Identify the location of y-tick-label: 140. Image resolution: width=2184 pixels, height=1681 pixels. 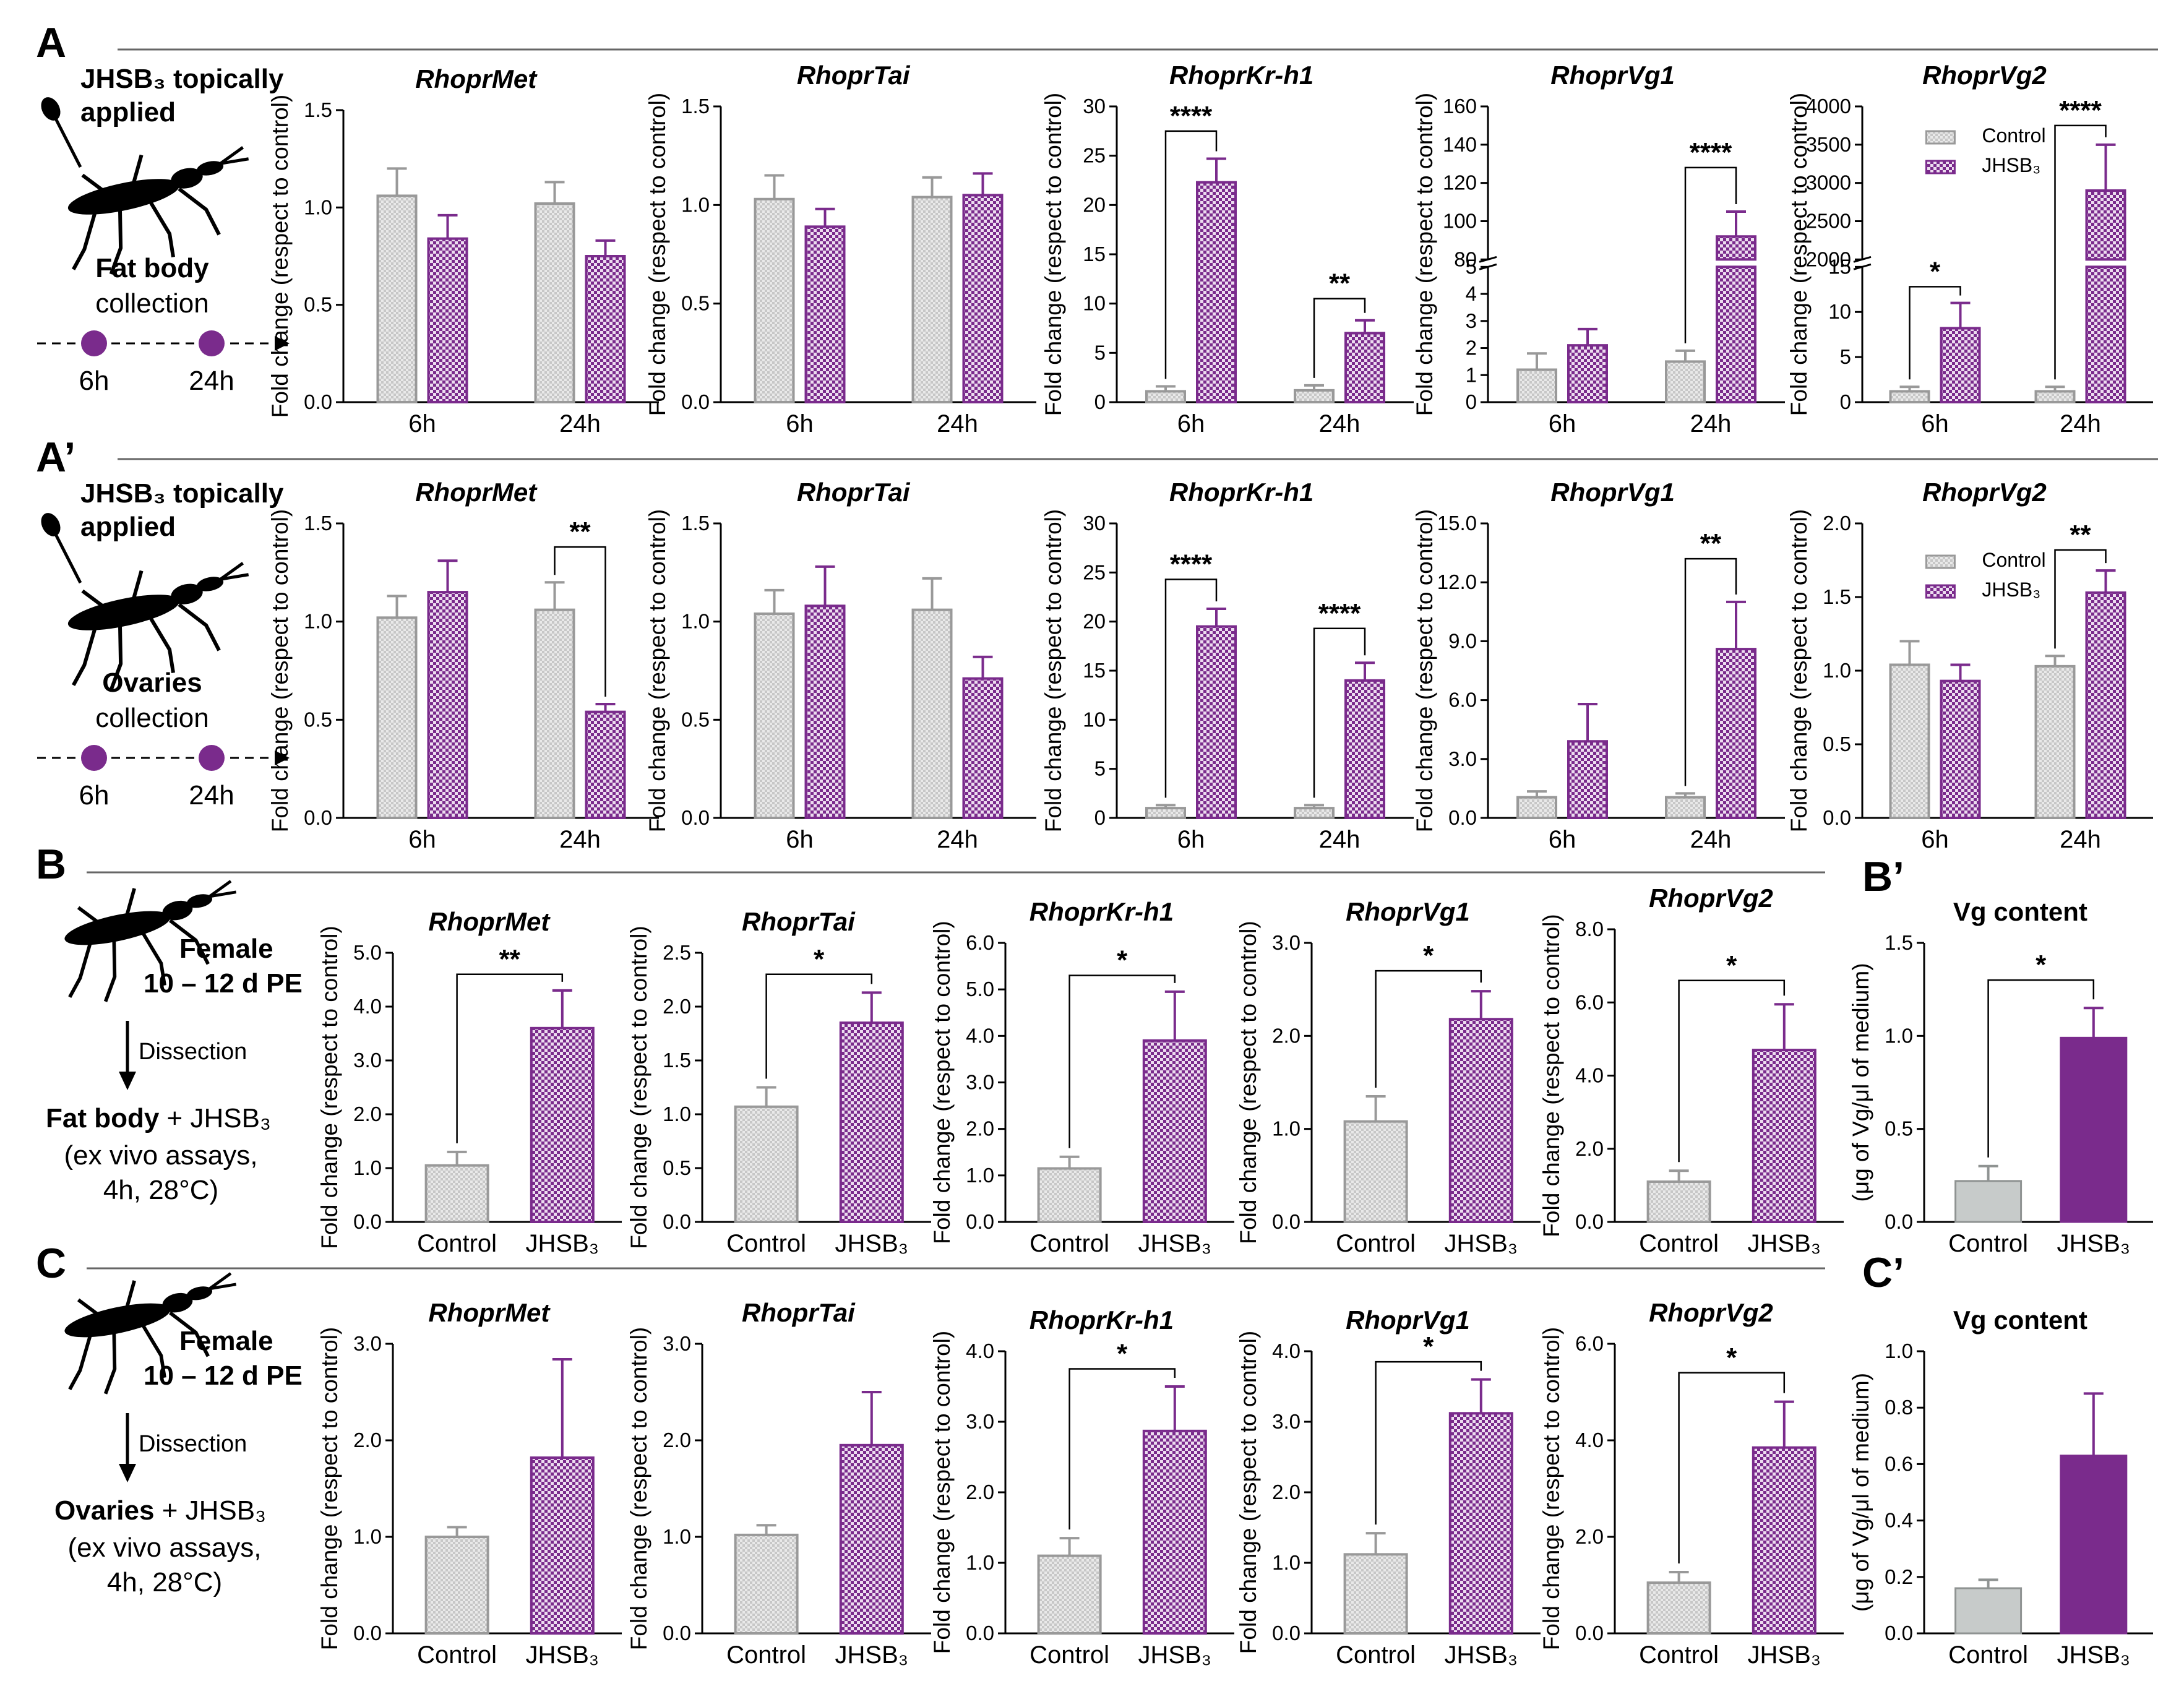
(1460, 144).